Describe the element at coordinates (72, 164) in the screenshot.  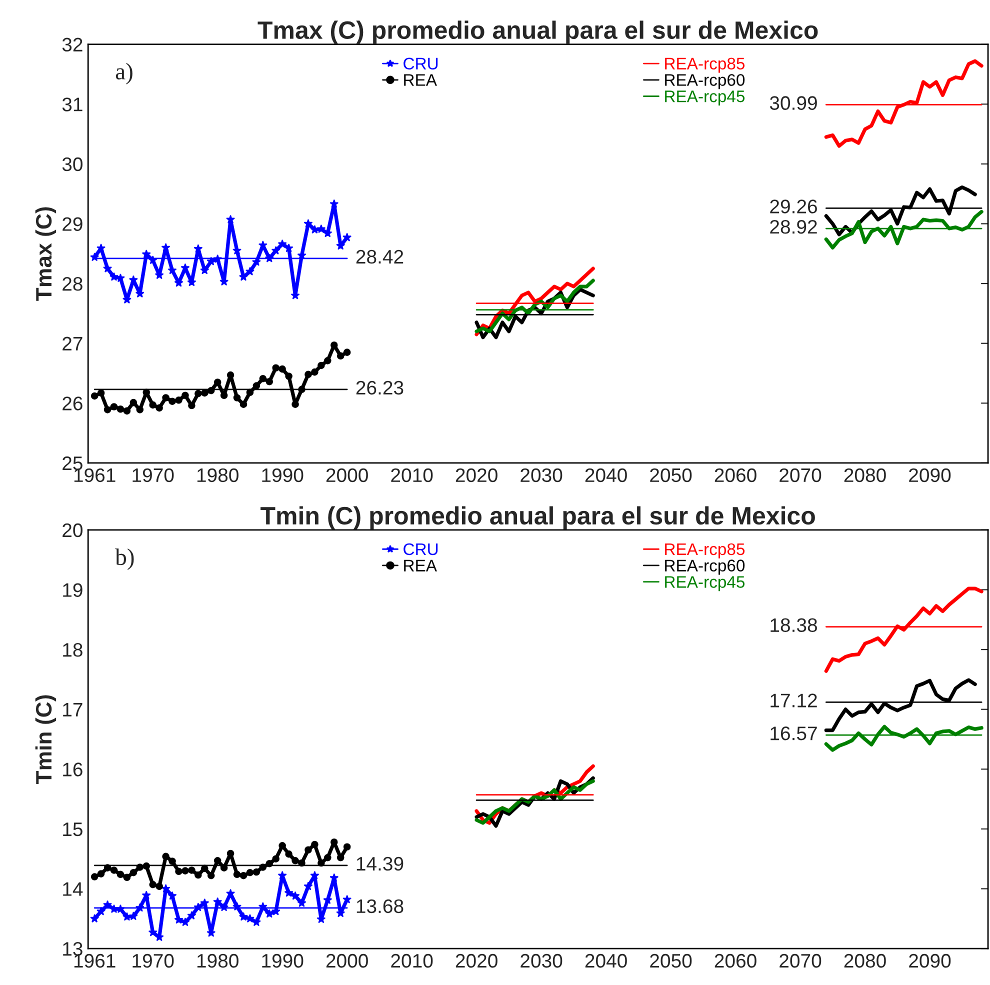
I see `y-tick-label: 30` at that location.